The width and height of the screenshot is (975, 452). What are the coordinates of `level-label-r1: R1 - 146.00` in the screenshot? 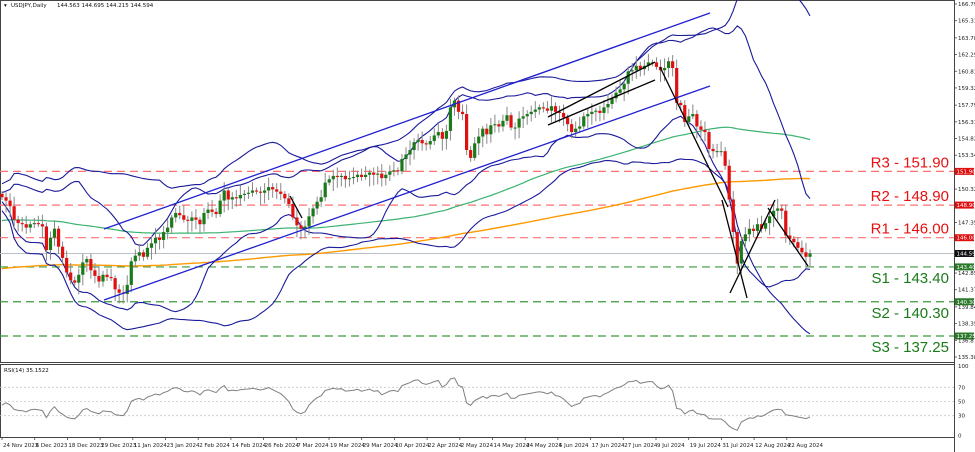 It's located at (910, 229).